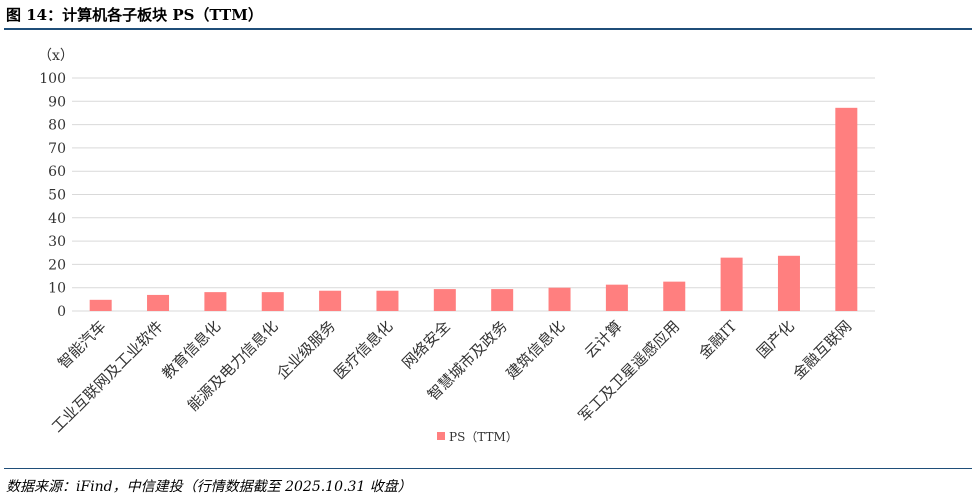  What do you see at coordinates (483, 437) in the screenshot?
I see `legend-label: PS（TTM）` at bounding box center [483, 437].